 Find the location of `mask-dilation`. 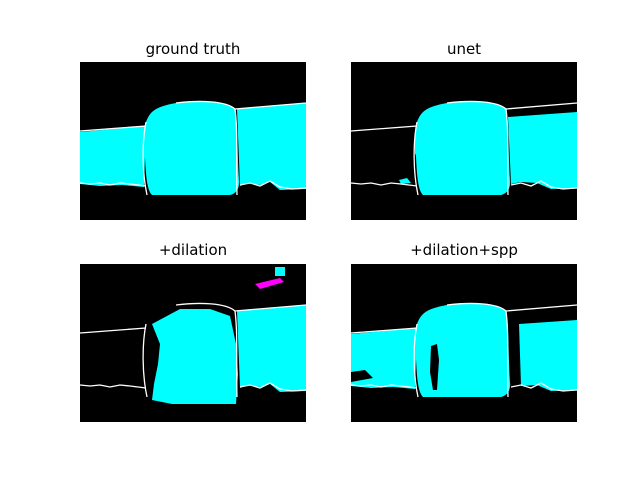

mask-dilation is located at coordinates (193, 343).